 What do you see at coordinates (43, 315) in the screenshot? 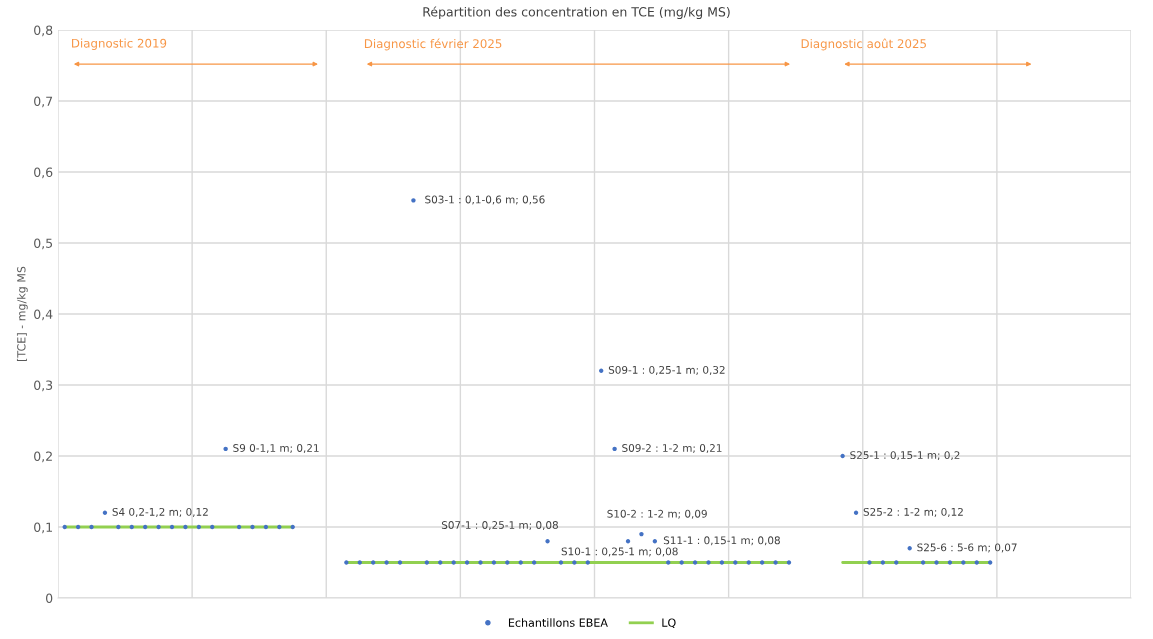
I see `y-tick-label: 0,4` at bounding box center [43, 315].